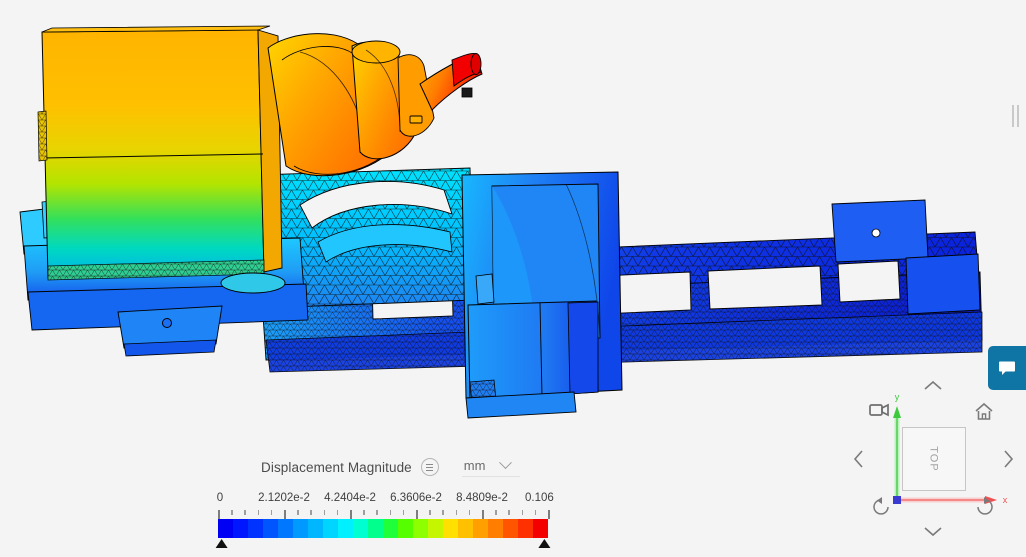 The height and width of the screenshot is (557, 1026). What do you see at coordinates (350, 498) in the screenshot?
I see `legend-tick-label: 4.2404e-2` at bounding box center [350, 498].